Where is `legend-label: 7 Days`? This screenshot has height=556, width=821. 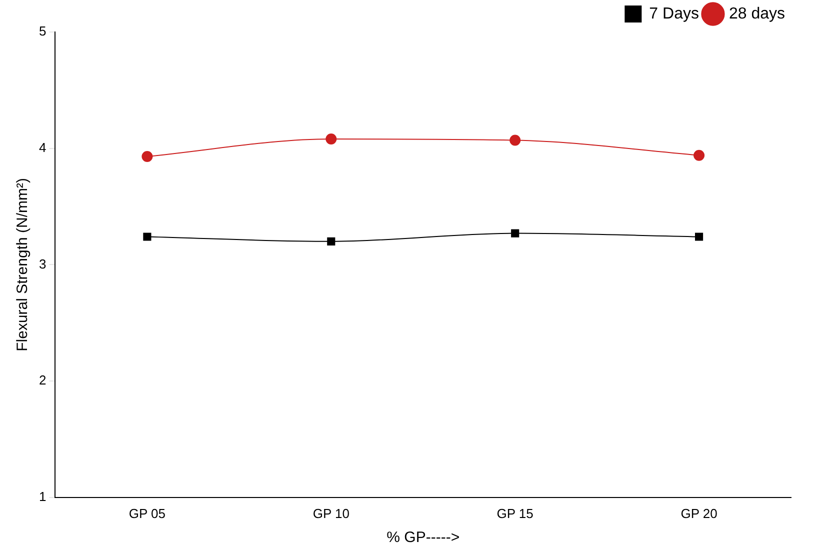
legend-label: 7 Days is located at coordinates (674, 13).